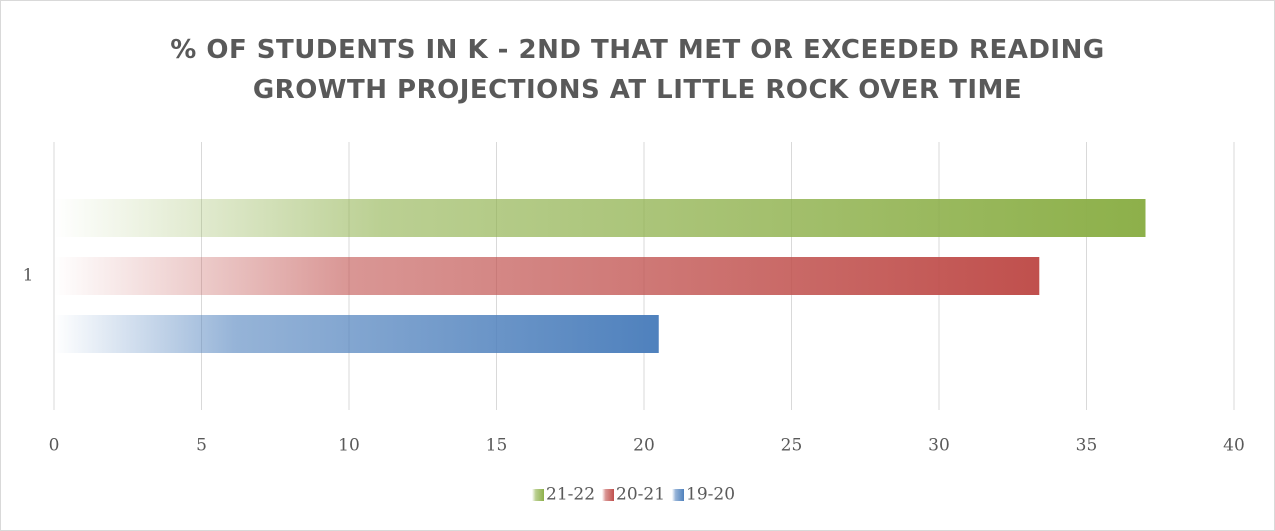  What do you see at coordinates (640, 495) in the screenshot?
I see `legend-label: 20-21` at bounding box center [640, 495].